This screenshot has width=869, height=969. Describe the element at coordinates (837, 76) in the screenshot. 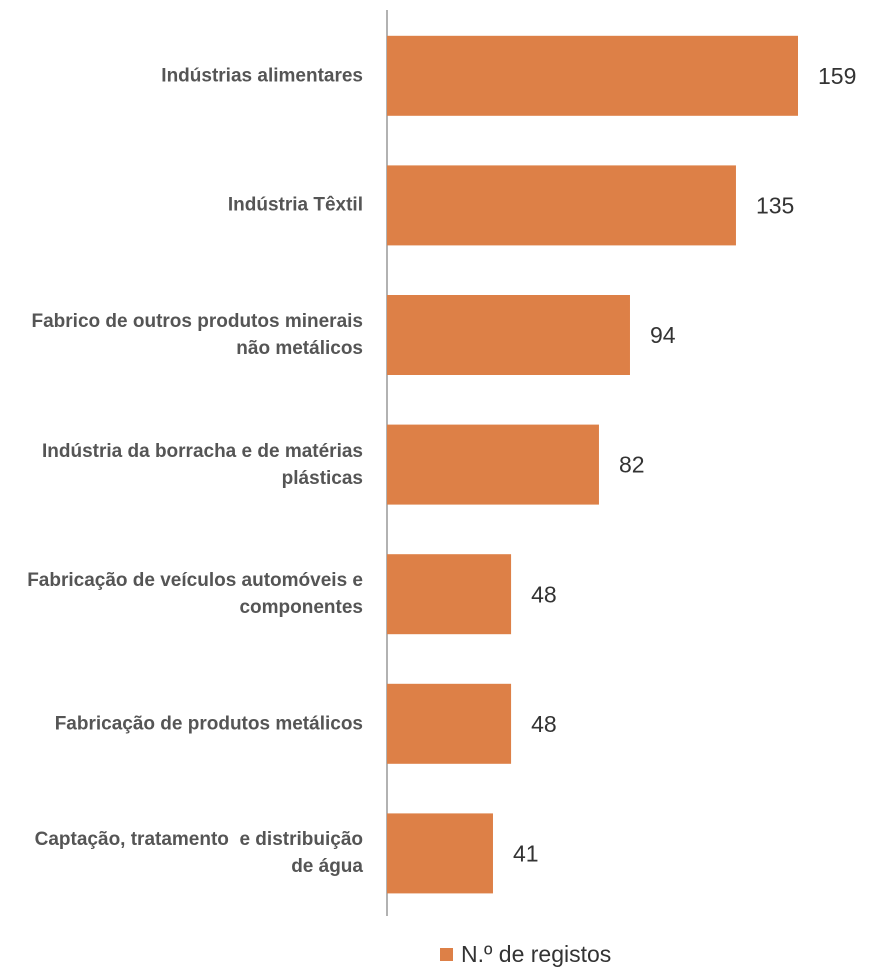

I see `value-label: 159` at that location.